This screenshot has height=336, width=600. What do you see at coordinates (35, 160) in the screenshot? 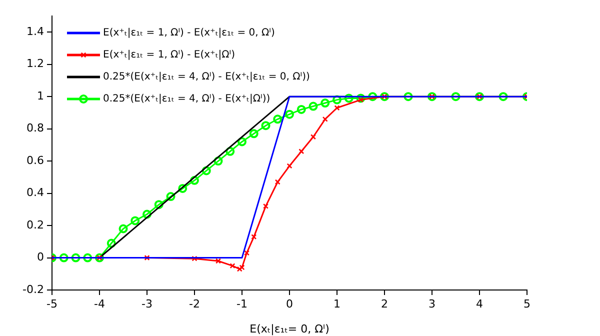
I see `y-tick-label: 0.6` at bounding box center [35, 160].